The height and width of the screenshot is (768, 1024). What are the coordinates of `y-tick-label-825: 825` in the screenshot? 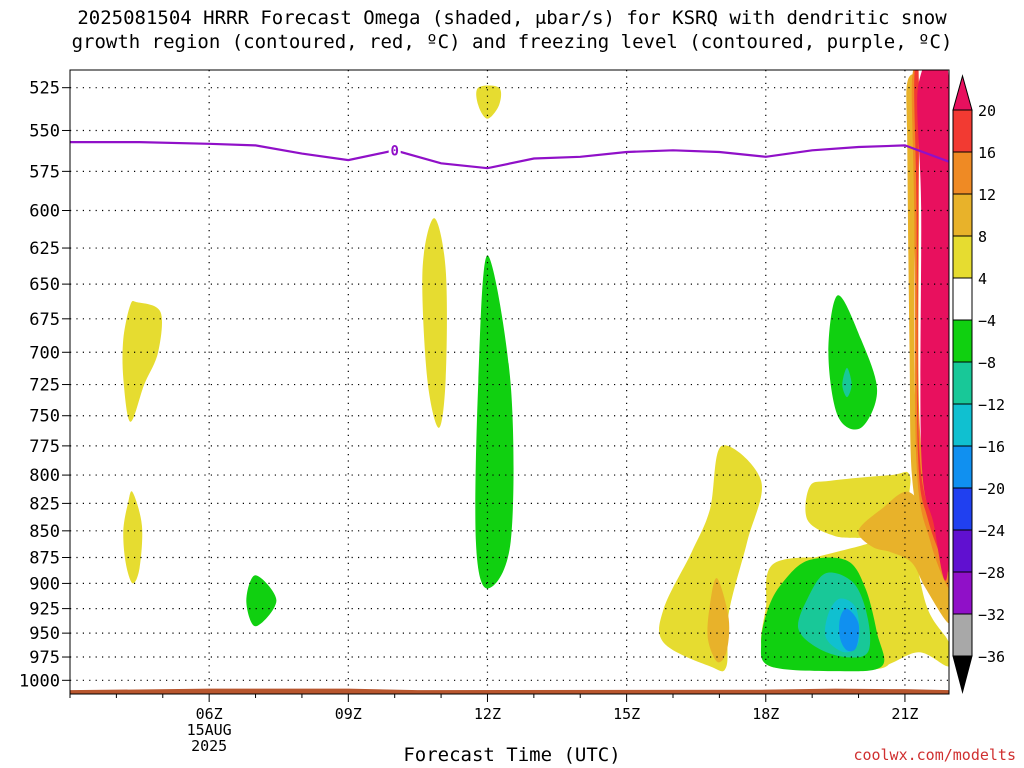 It's located at (44, 504).